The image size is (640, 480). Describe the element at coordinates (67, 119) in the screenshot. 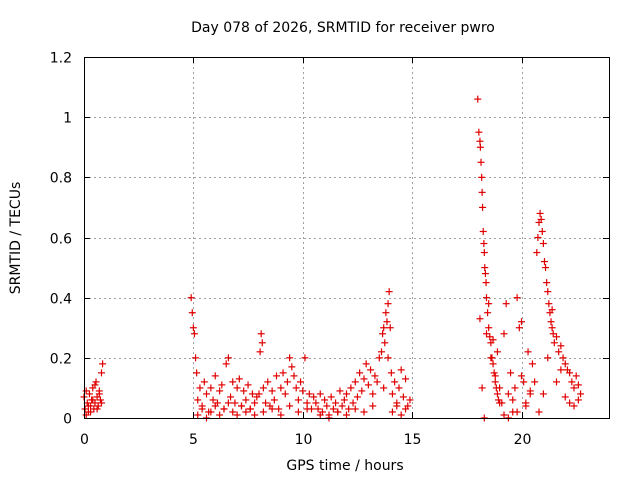

I see `y-tick-label: 1` at that location.